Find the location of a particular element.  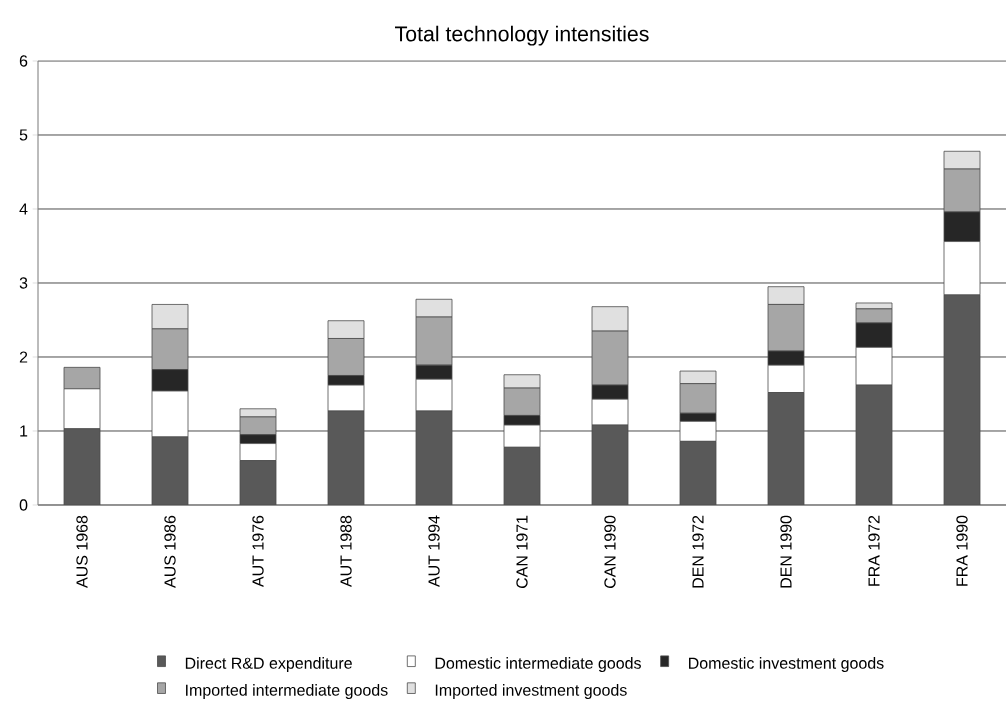

y-tick-label: 6 is located at coordinates (23, 61).